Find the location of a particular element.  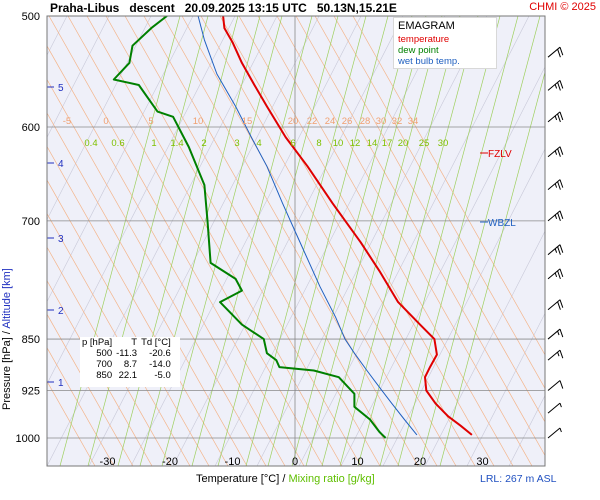

dry-adiabat-label: 30 is located at coordinates (381, 121).